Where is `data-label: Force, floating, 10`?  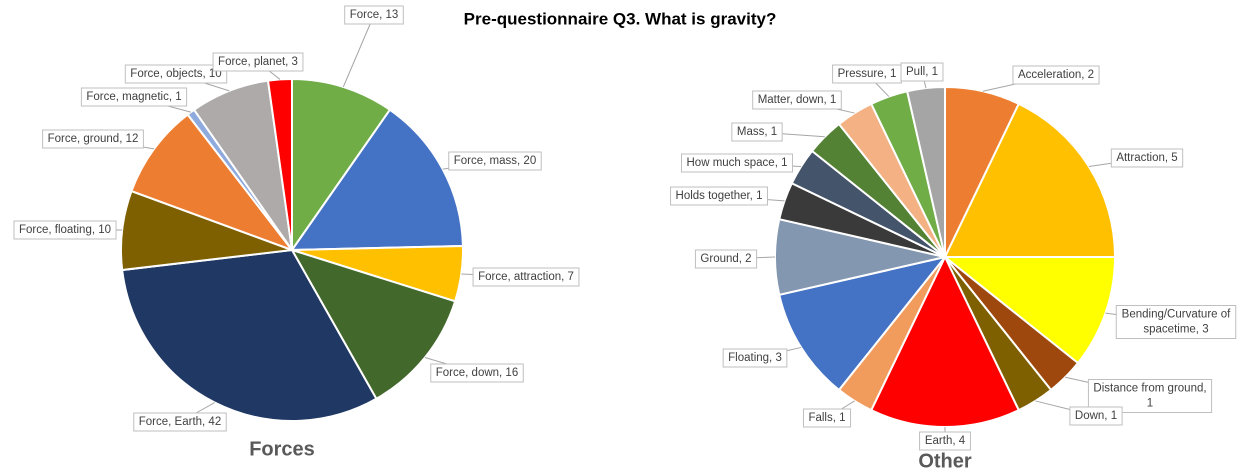 data-label: Force, floating, 10 is located at coordinates (65, 230).